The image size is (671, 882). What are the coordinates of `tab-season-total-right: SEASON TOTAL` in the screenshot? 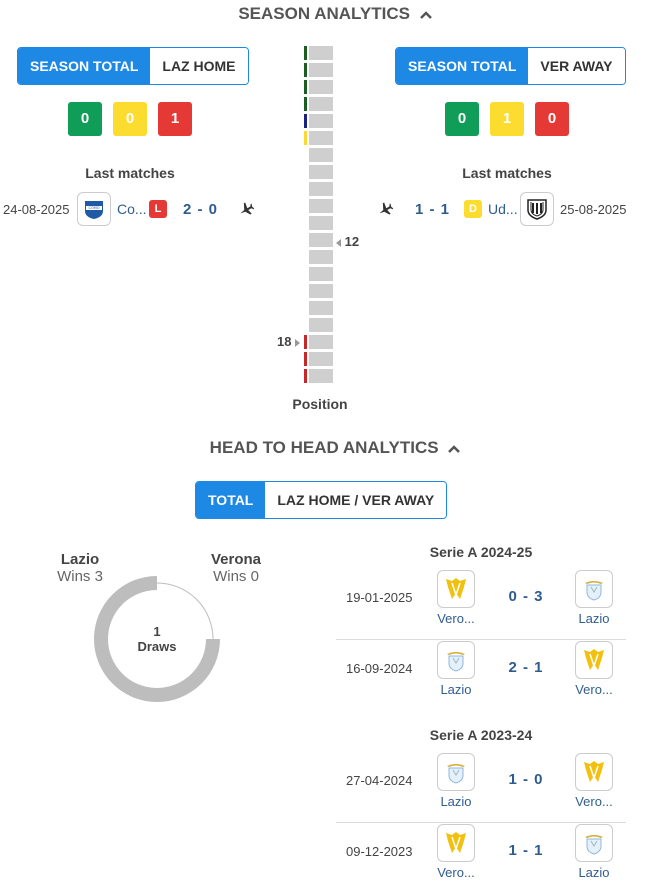 It's located at (462, 66).